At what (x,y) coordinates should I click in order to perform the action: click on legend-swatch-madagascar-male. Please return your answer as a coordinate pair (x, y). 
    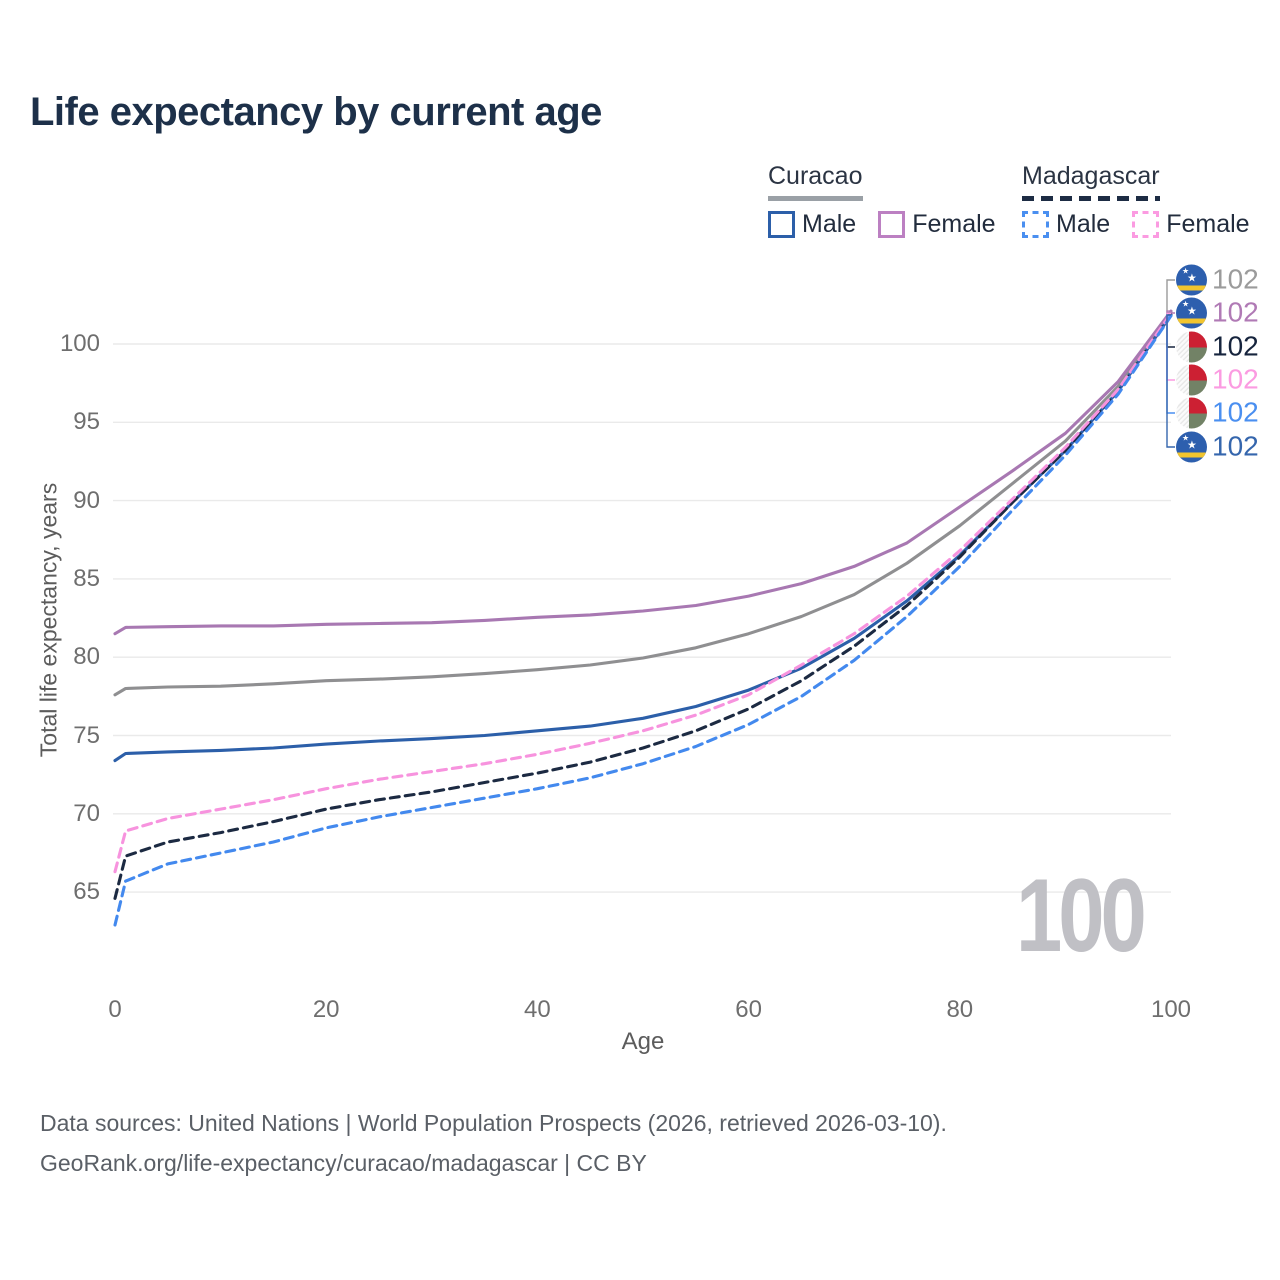
    Looking at the image, I should click on (1035, 224).